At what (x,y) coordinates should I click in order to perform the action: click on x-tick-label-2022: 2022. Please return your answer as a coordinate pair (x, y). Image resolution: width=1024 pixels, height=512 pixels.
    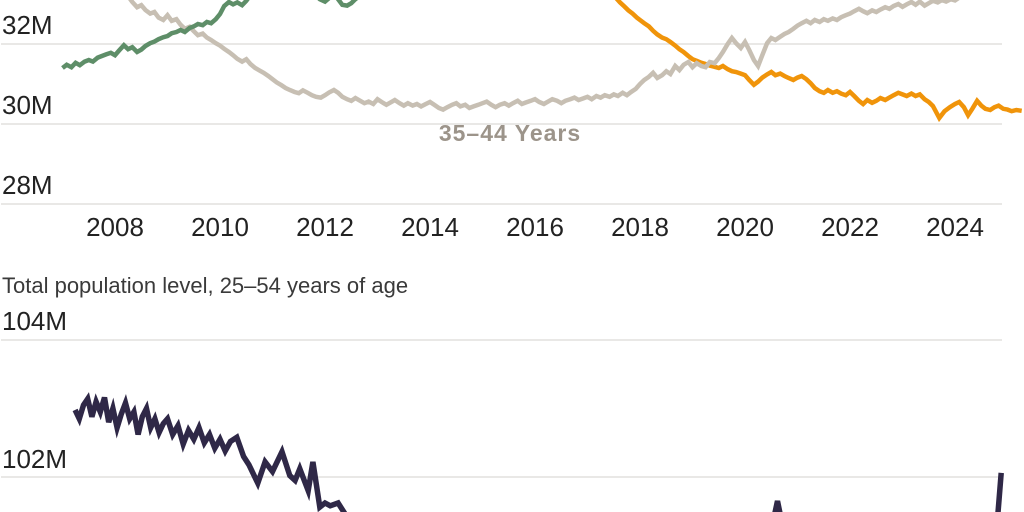
    Looking at the image, I should click on (850, 227).